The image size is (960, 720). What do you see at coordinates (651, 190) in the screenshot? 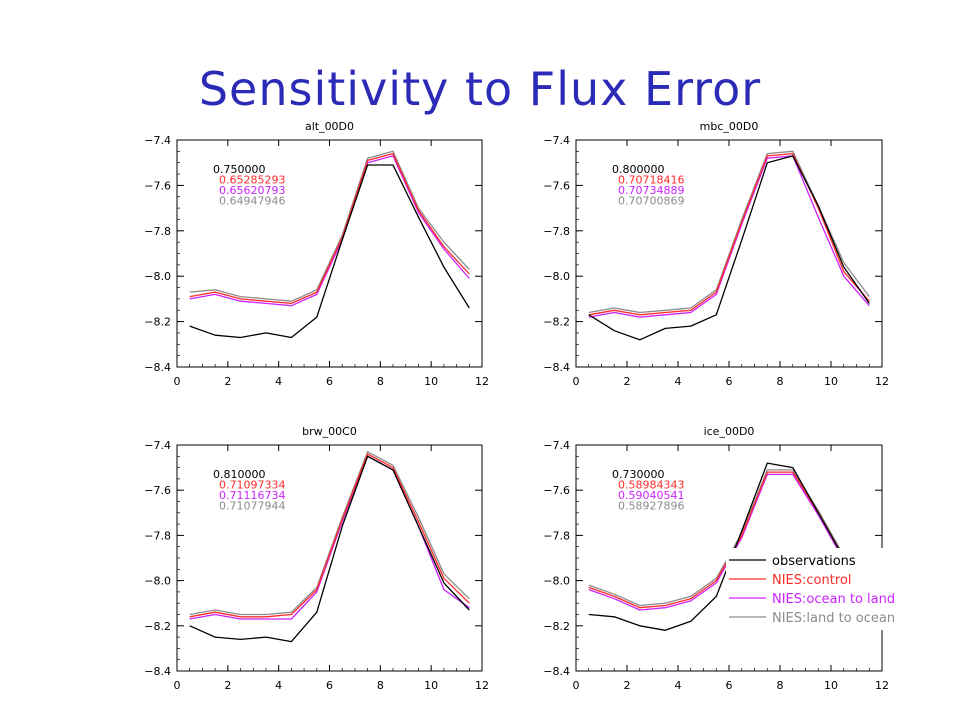
I see `correlation-label: 0.70734889` at bounding box center [651, 190].